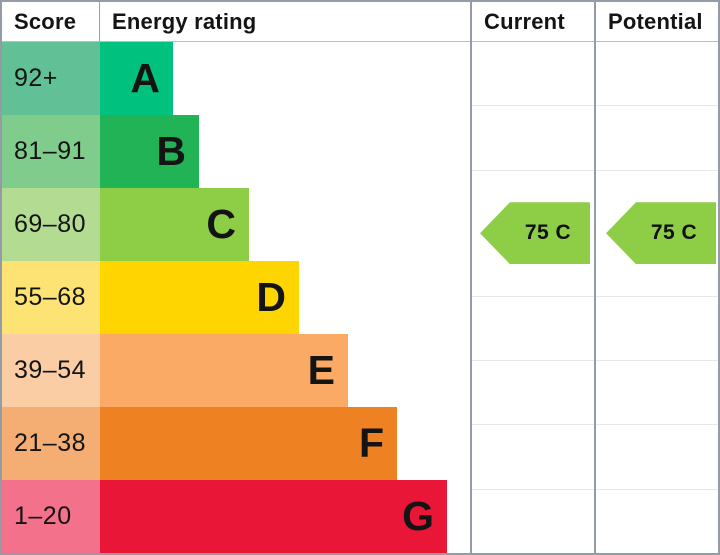  What do you see at coordinates (51, 78) in the screenshot?
I see `score-cell: 92+` at bounding box center [51, 78].